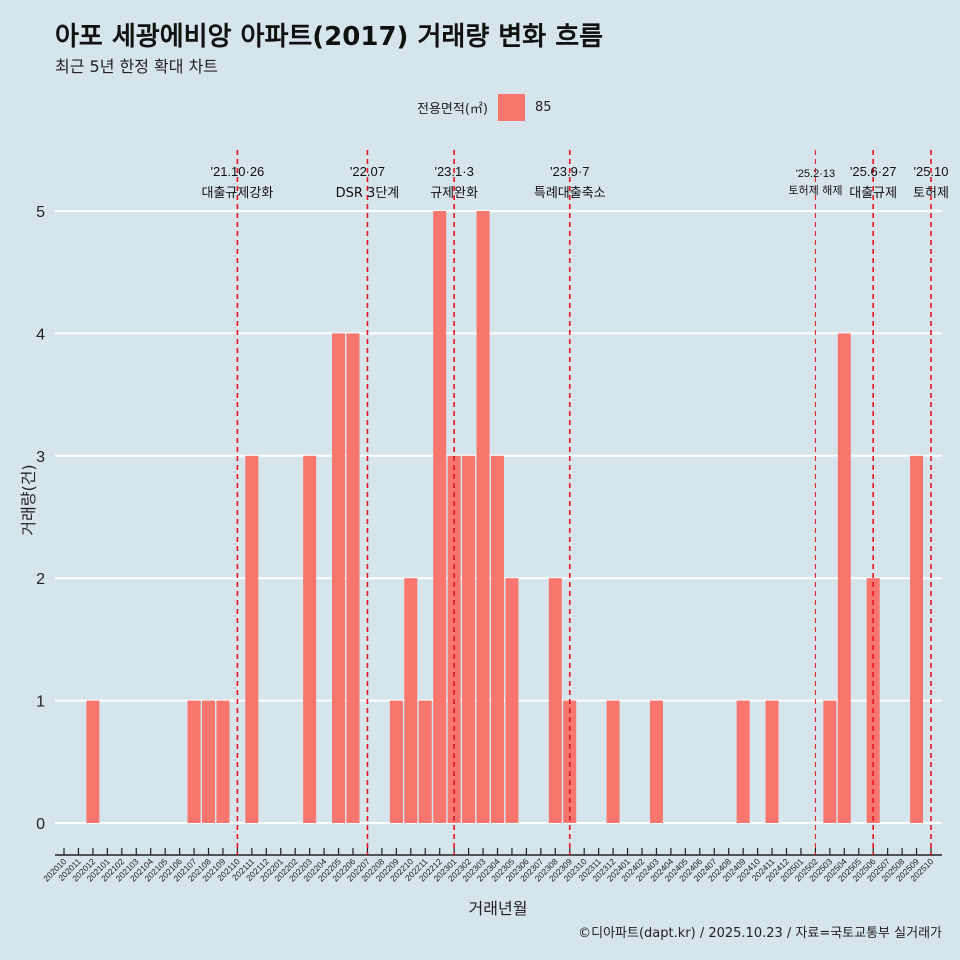 Image resolution: width=960 pixels, height=960 pixels. Describe the element at coordinates (570, 193) in the screenshot. I see `event-label: 특례대출축소` at that location.